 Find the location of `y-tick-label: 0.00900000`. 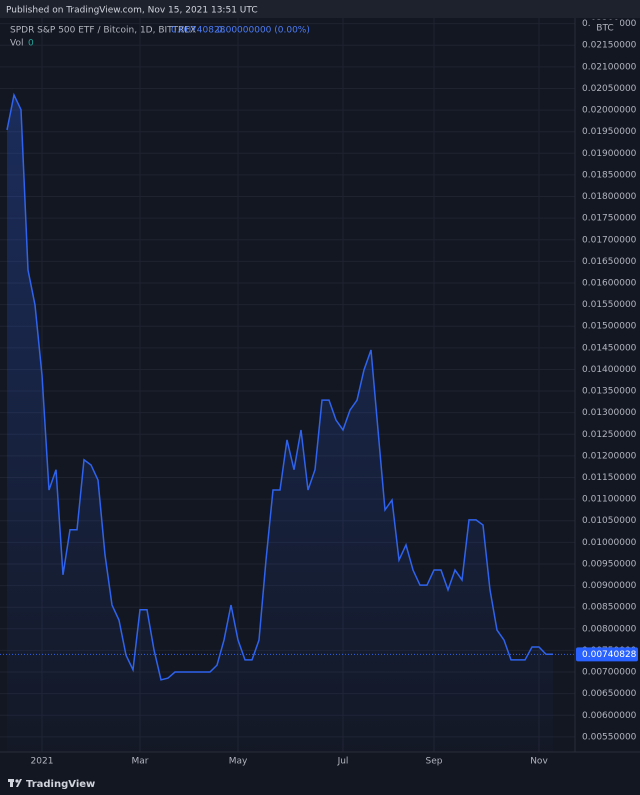

y-tick-label: 0.00900000 is located at coordinates (609, 586).